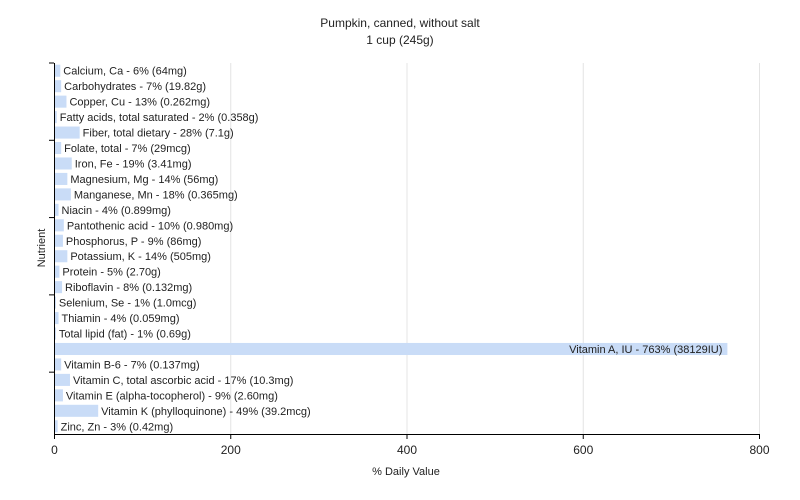 The height and width of the screenshot is (500, 800). What do you see at coordinates (127, 149) in the screenshot?
I see `bar-label-5: Folate, total - 7% (29mcg)` at bounding box center [127, 149].